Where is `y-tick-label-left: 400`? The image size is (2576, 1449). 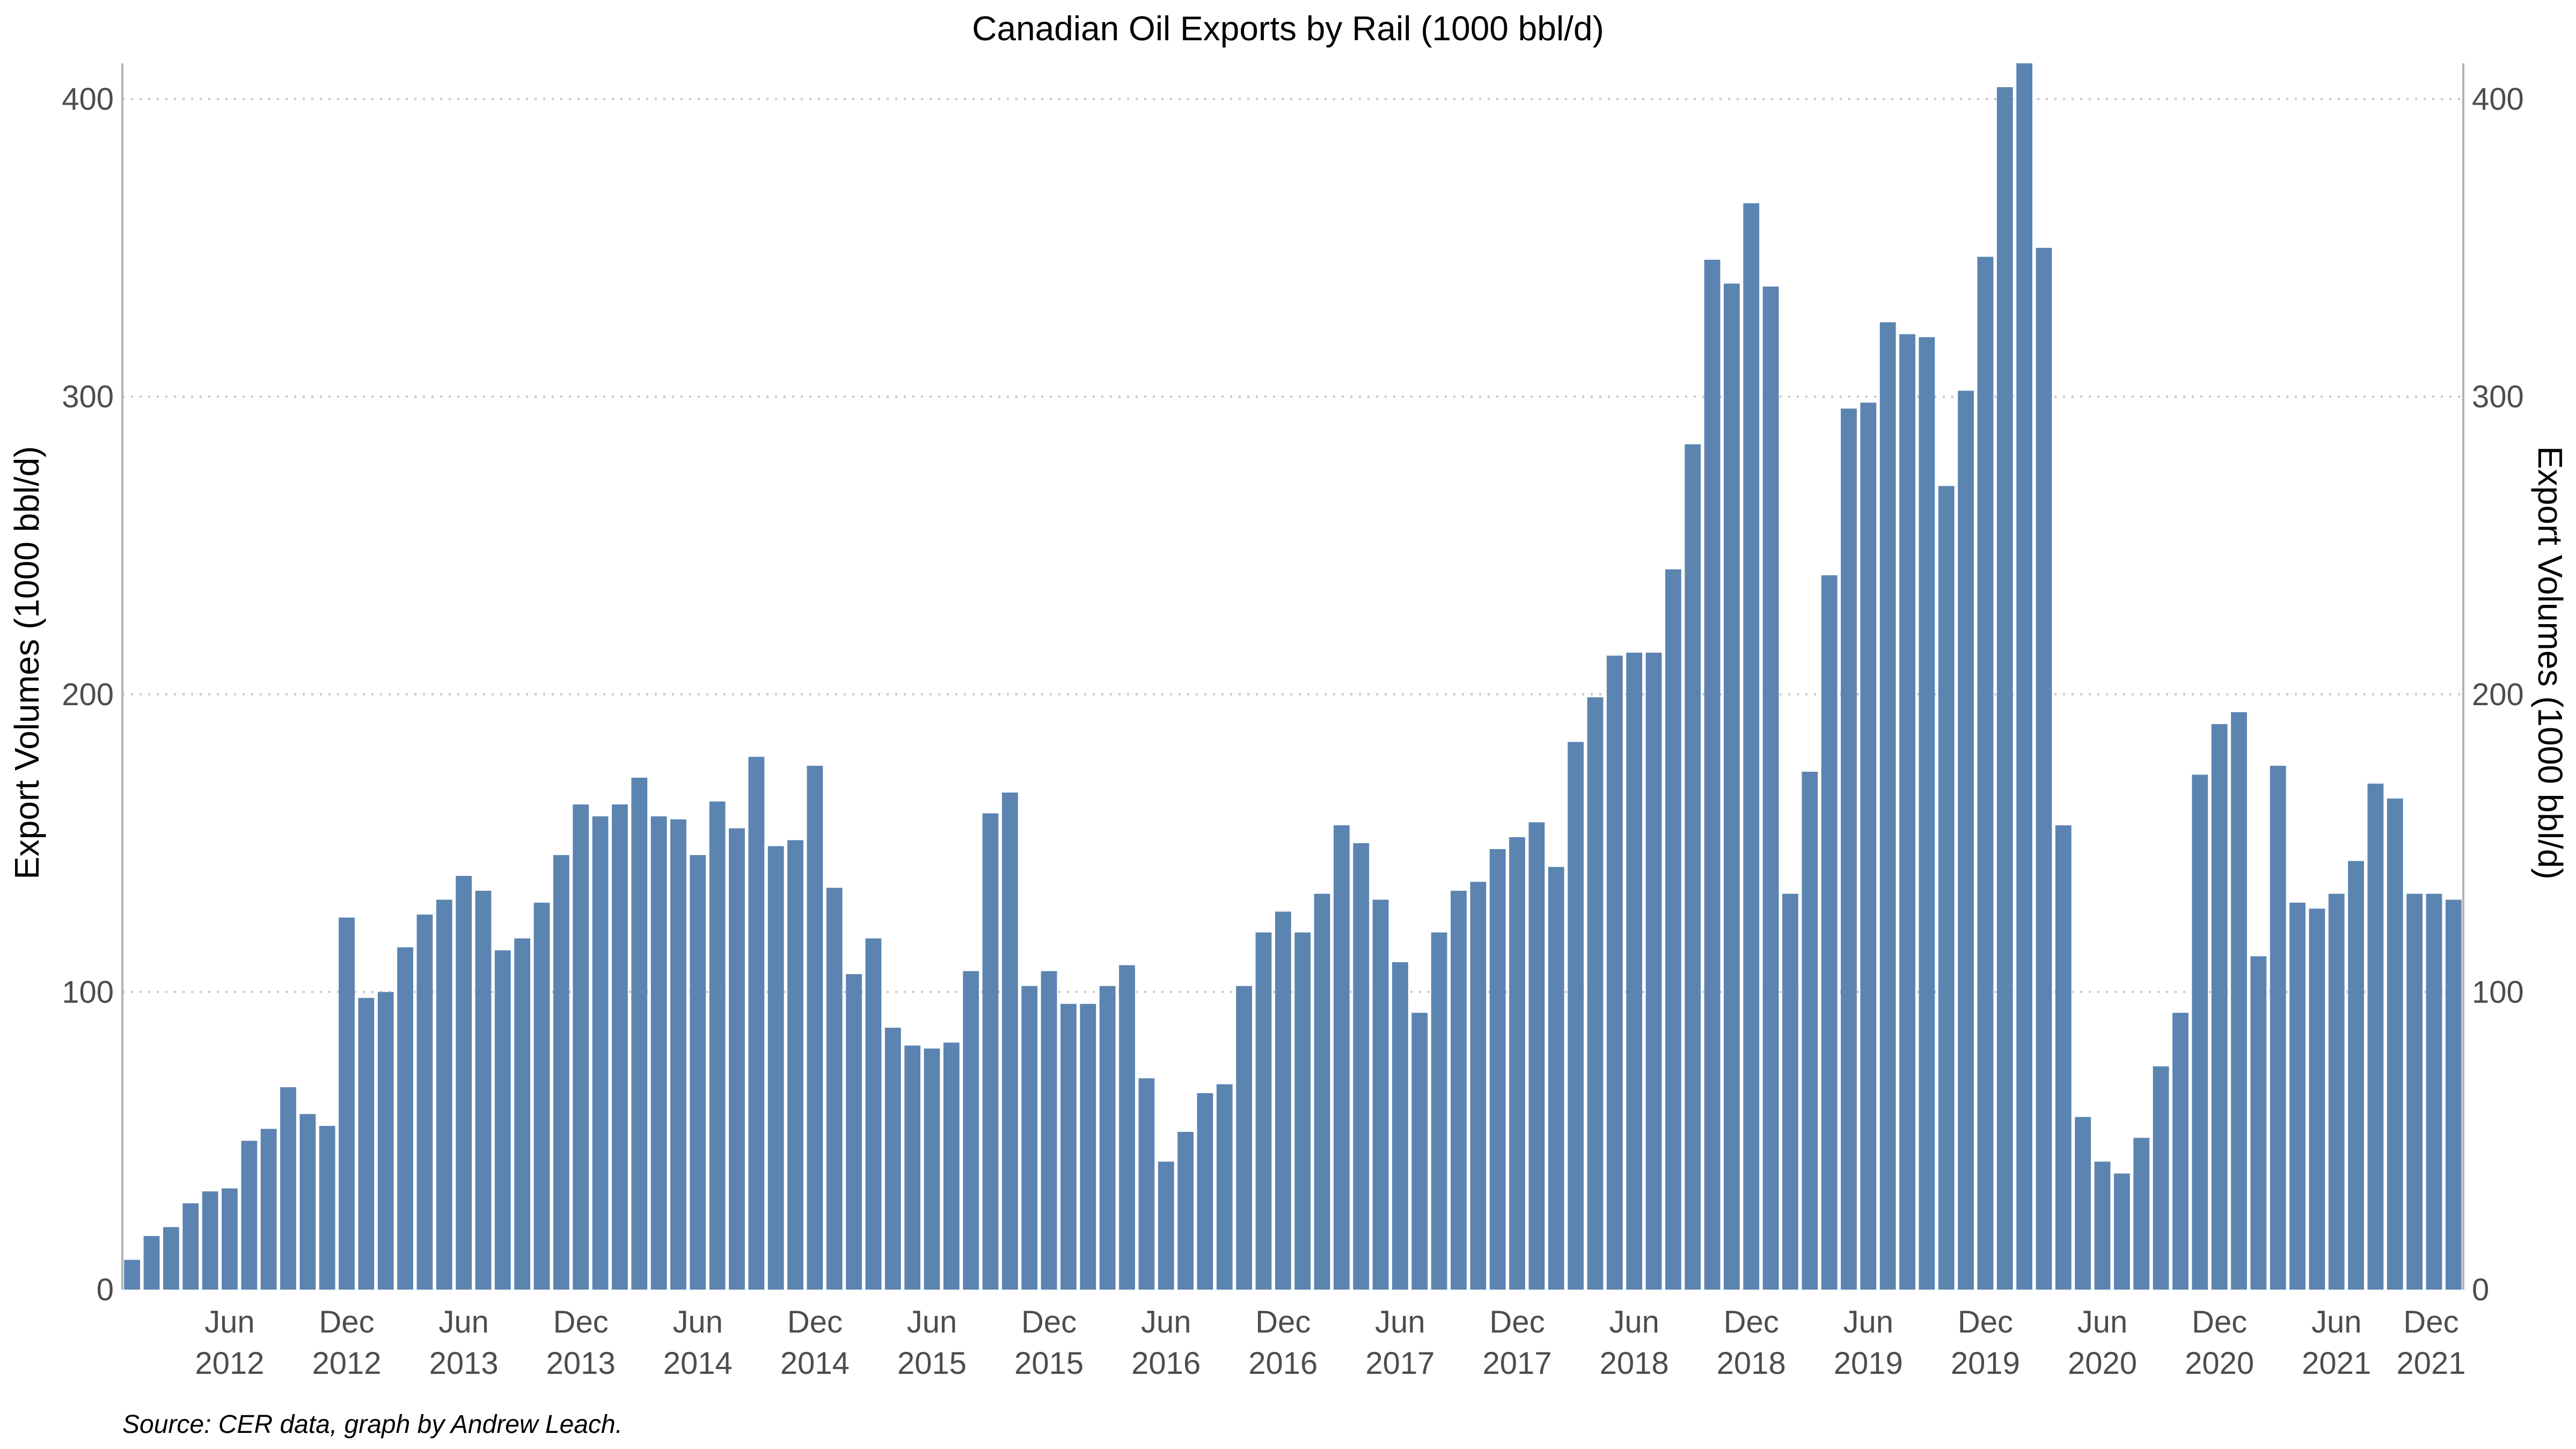
y-tick-label-left: 400 is located at coordinates (88, 99).